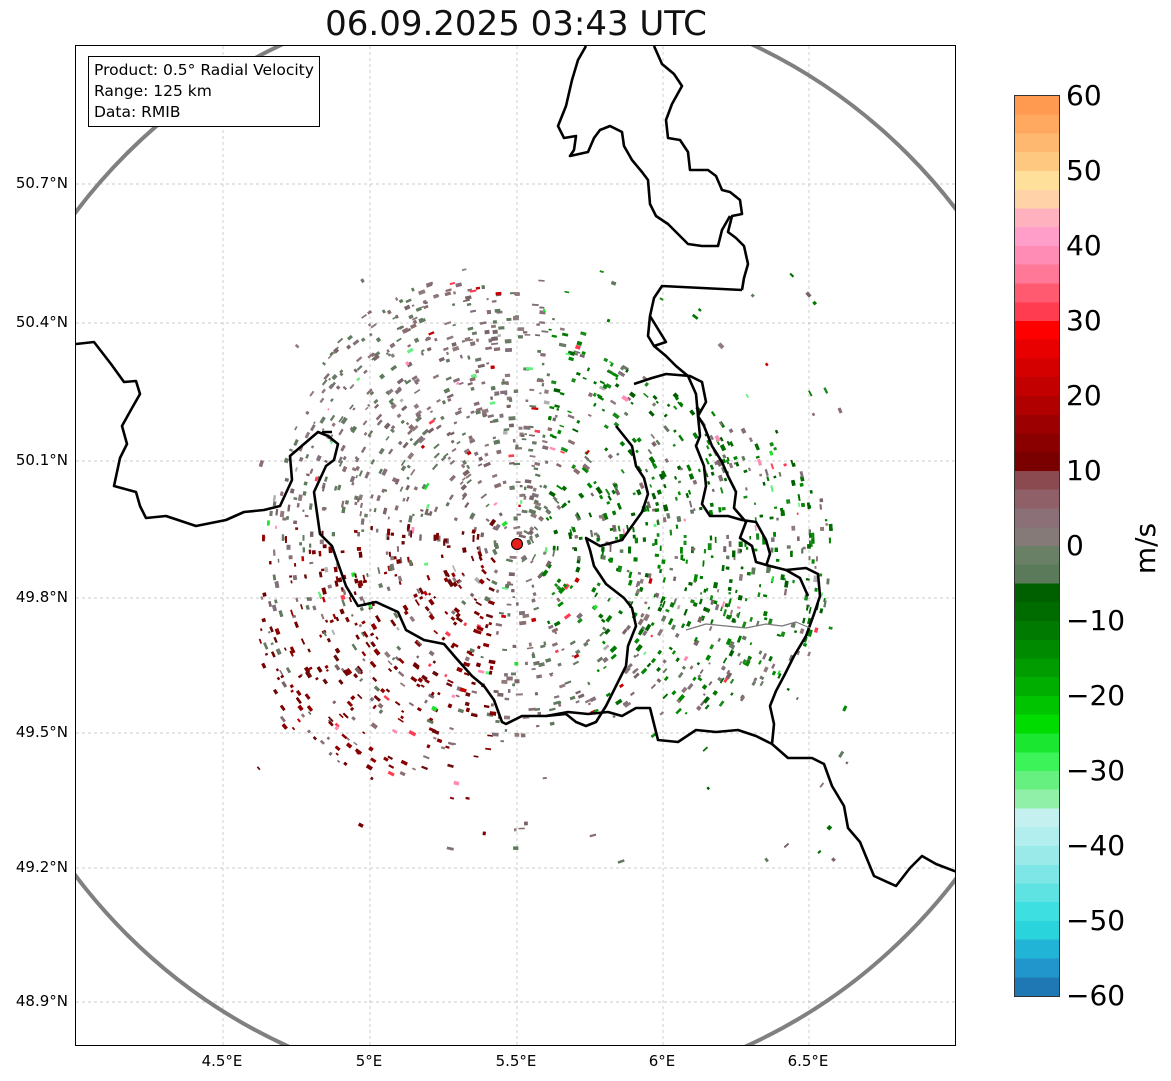 Image resolution: width=1171 pixels, height=1081 pixels. I want to click on radar-site-marker, so click(517, 544).